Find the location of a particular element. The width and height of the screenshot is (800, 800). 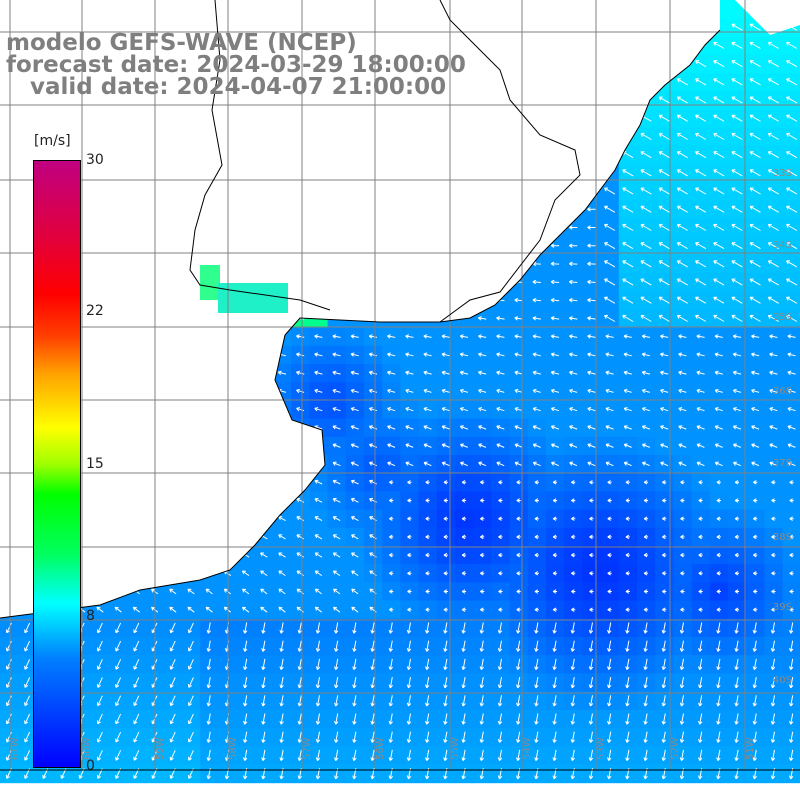

colorbar-tick-15: 15 is located at coordinates (95, 464).